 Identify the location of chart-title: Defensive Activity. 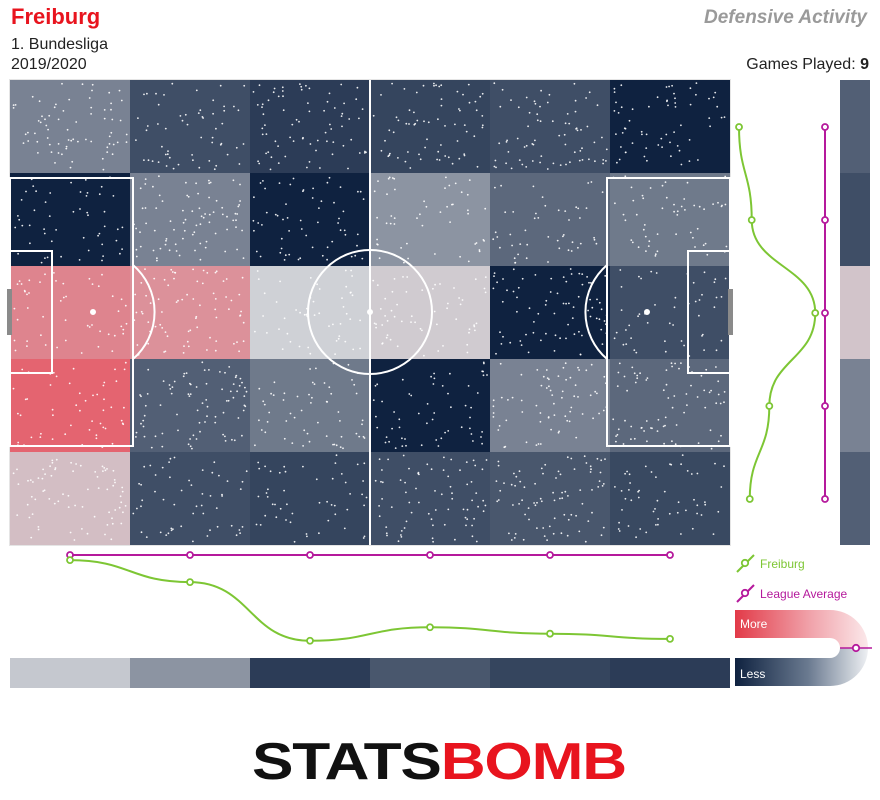
(785, 17).